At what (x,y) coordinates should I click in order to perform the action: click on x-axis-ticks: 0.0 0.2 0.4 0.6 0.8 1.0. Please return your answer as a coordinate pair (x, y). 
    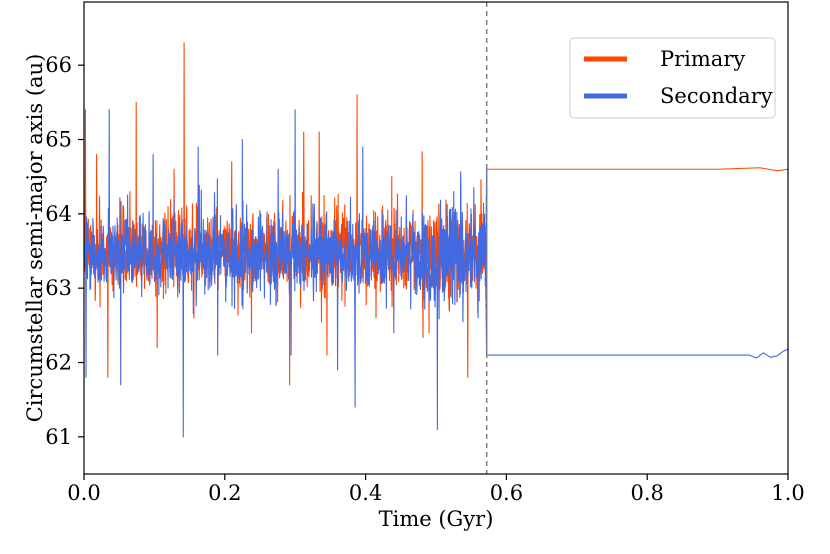
    Looking at the image, I should click on (436, 489).